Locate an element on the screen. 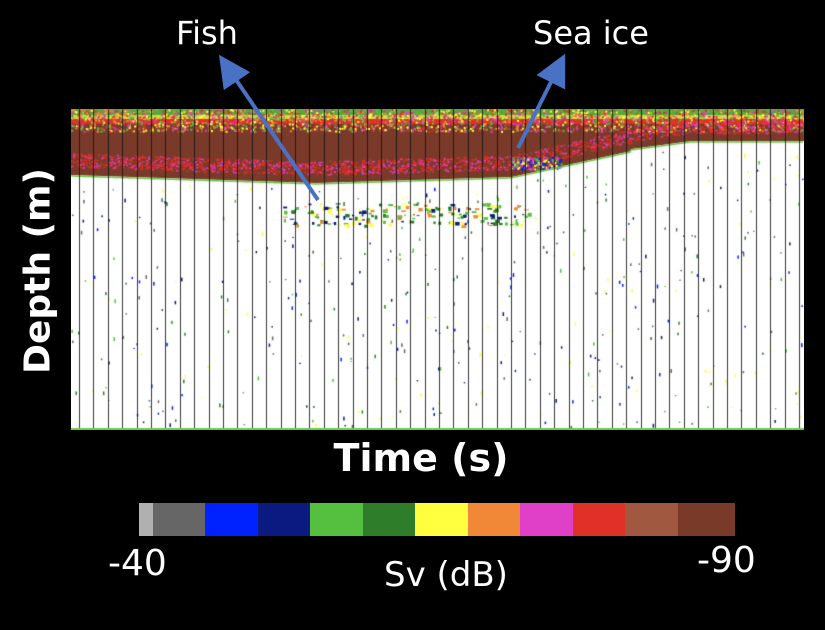 The image size is (825, 630). sea-ice-annotation: Sea ice is located at coordinates (591, 33).